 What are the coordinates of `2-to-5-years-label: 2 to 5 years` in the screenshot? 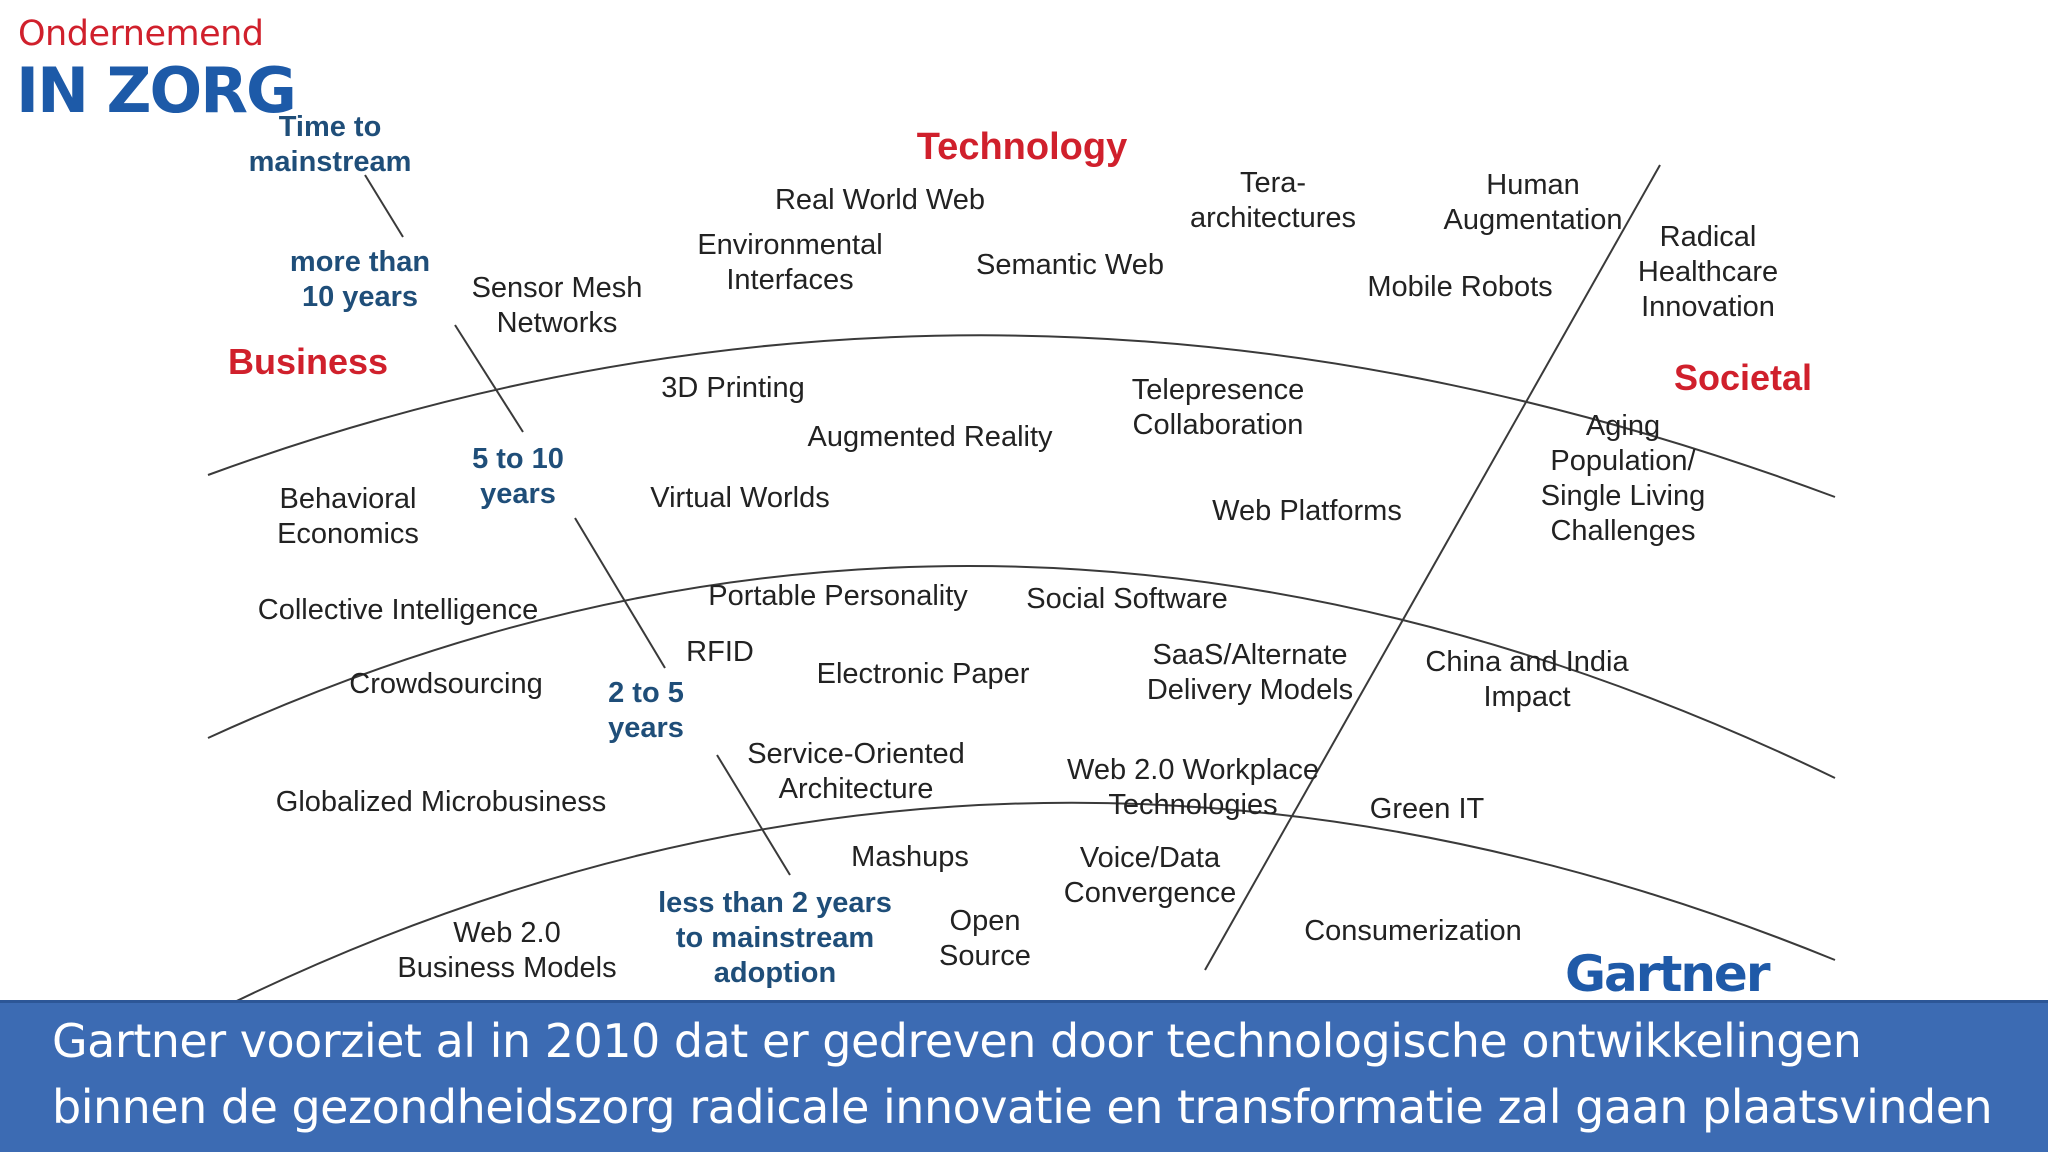 It's located at (646, 710).